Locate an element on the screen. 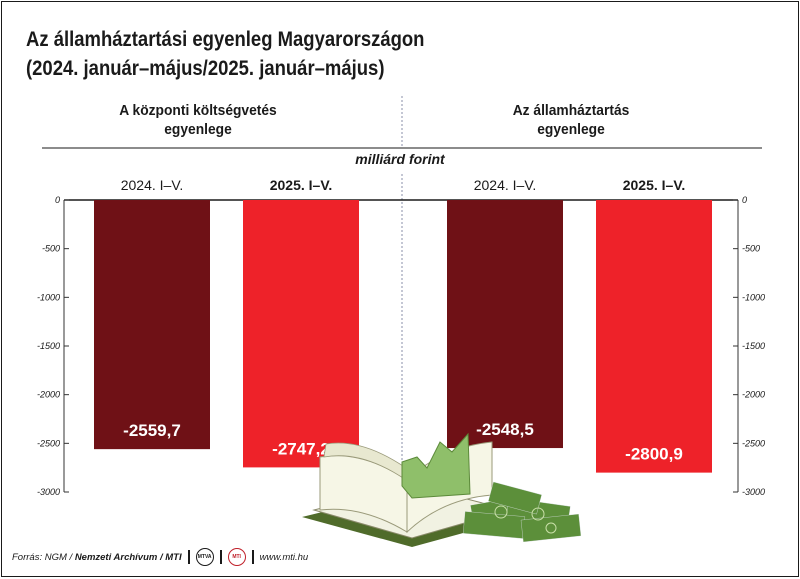 The height and width of the screenshot is (579, 800). y-tick-label-left: -2500 is located at coordinates (48, 443).